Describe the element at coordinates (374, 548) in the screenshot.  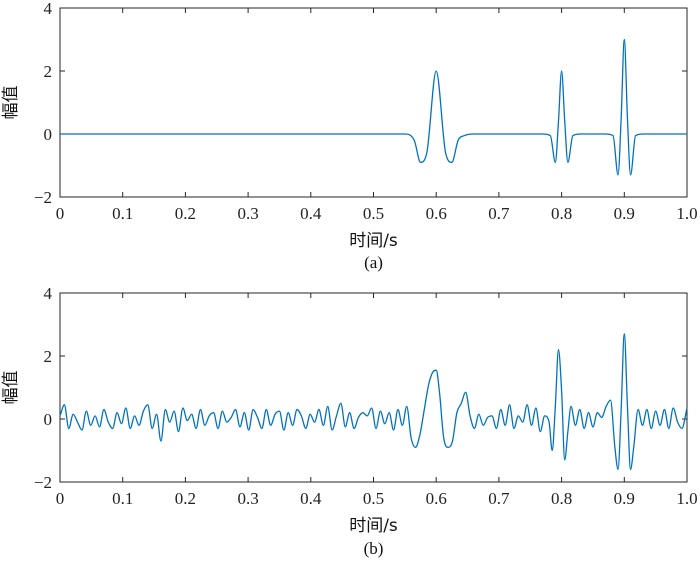
I see `panel-label: (b)` at that location.